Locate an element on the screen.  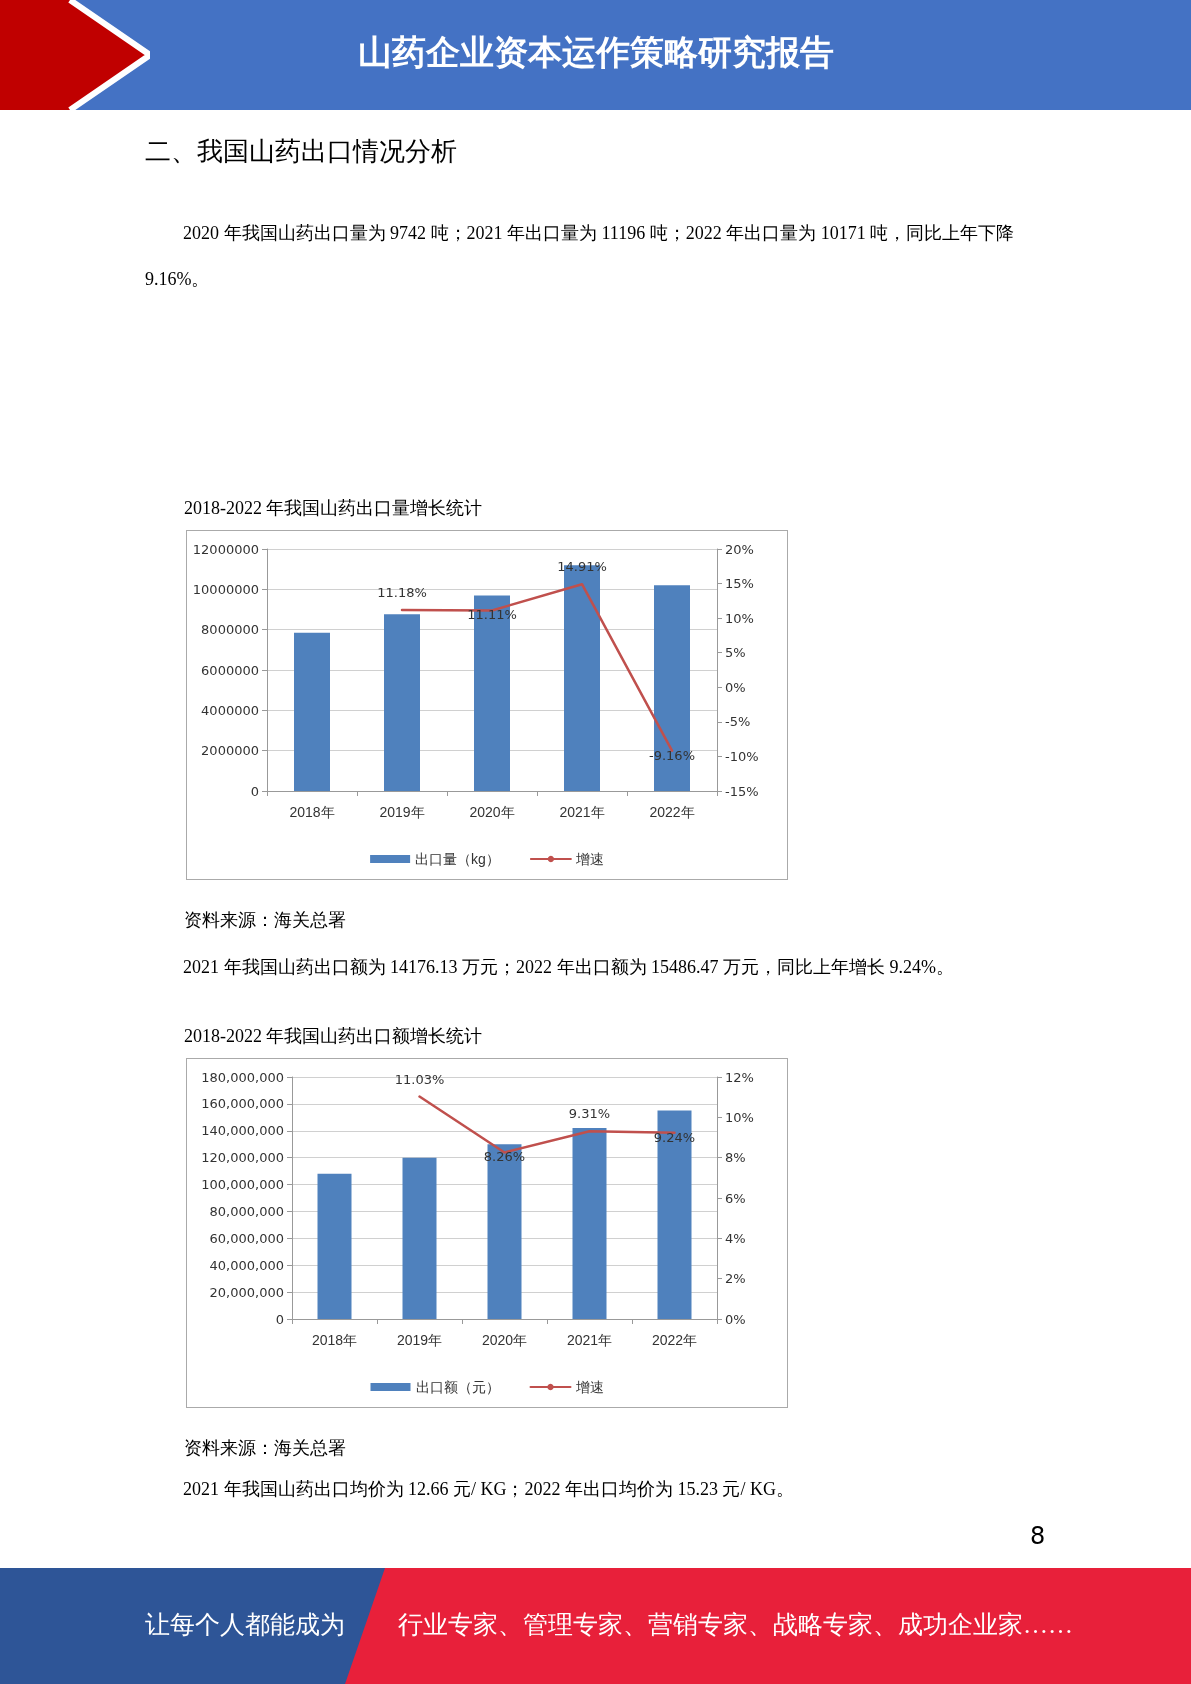
y-tick-label: 180,000,000 is located at coordinates (242, 1077).